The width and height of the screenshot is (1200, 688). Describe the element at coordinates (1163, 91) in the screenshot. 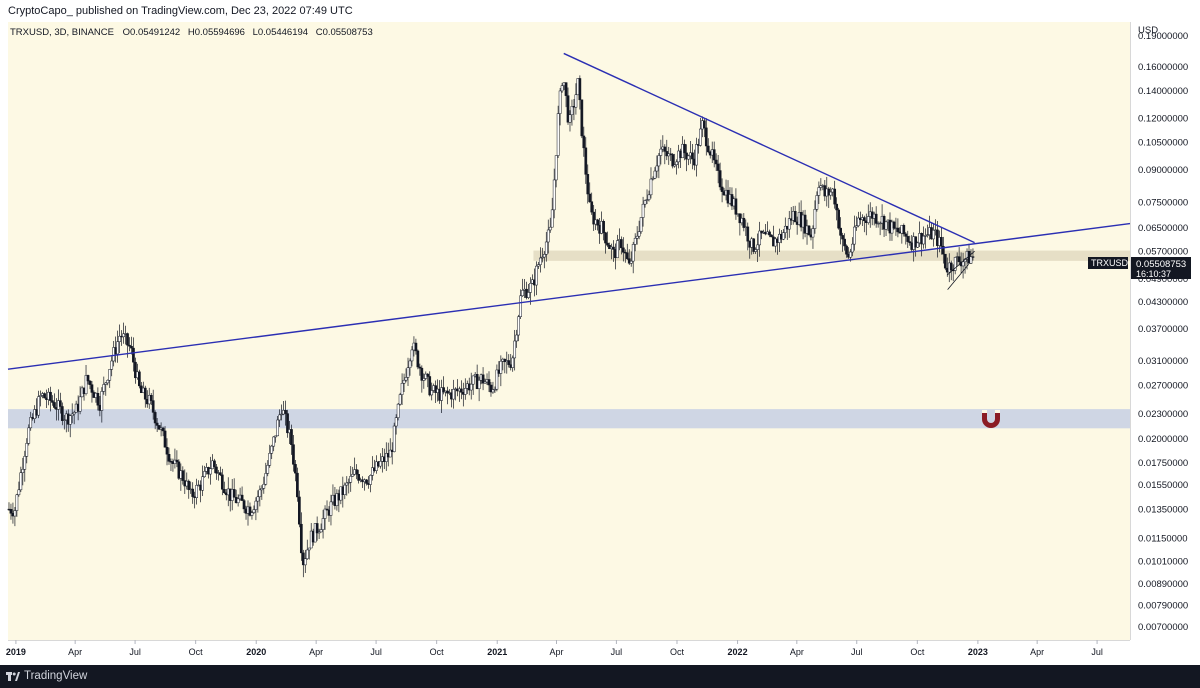

I see `y-tick-label: 0.14000000` at that location.